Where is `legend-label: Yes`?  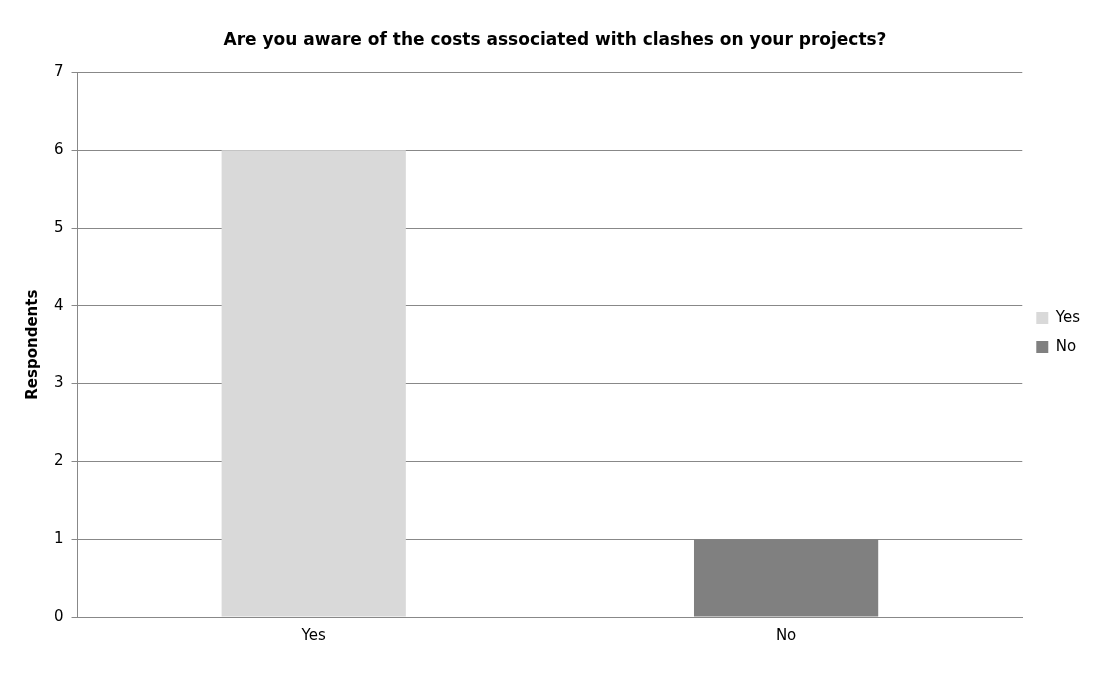
legend-label: Yes is located at coordinates (1067, 316).